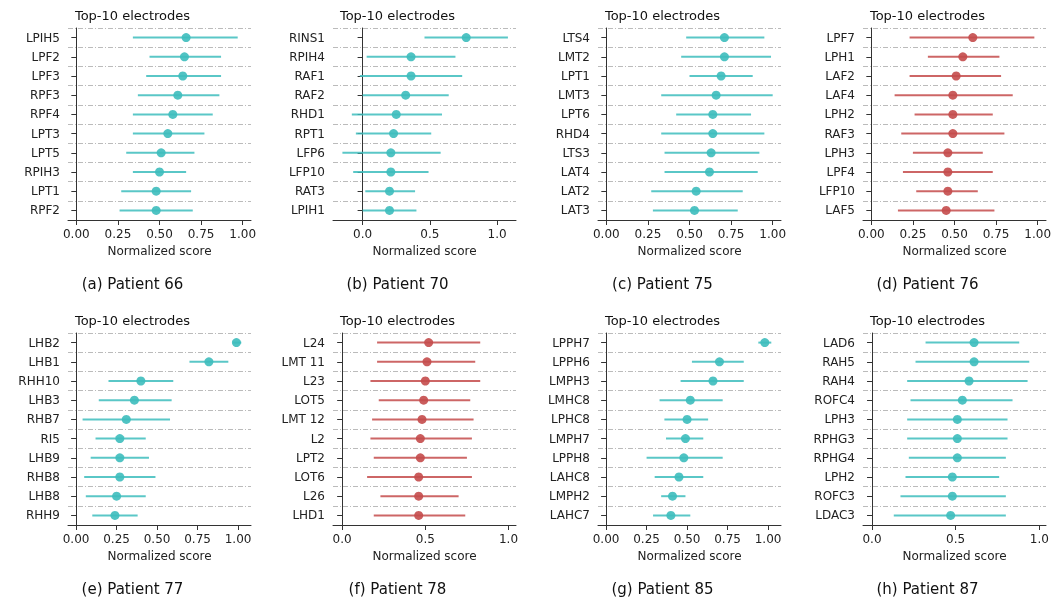  What do you see at coordinates (43, 477) in the screenshot?
I see `y-tick-label: RHB8` at bounding box center [43, 477].